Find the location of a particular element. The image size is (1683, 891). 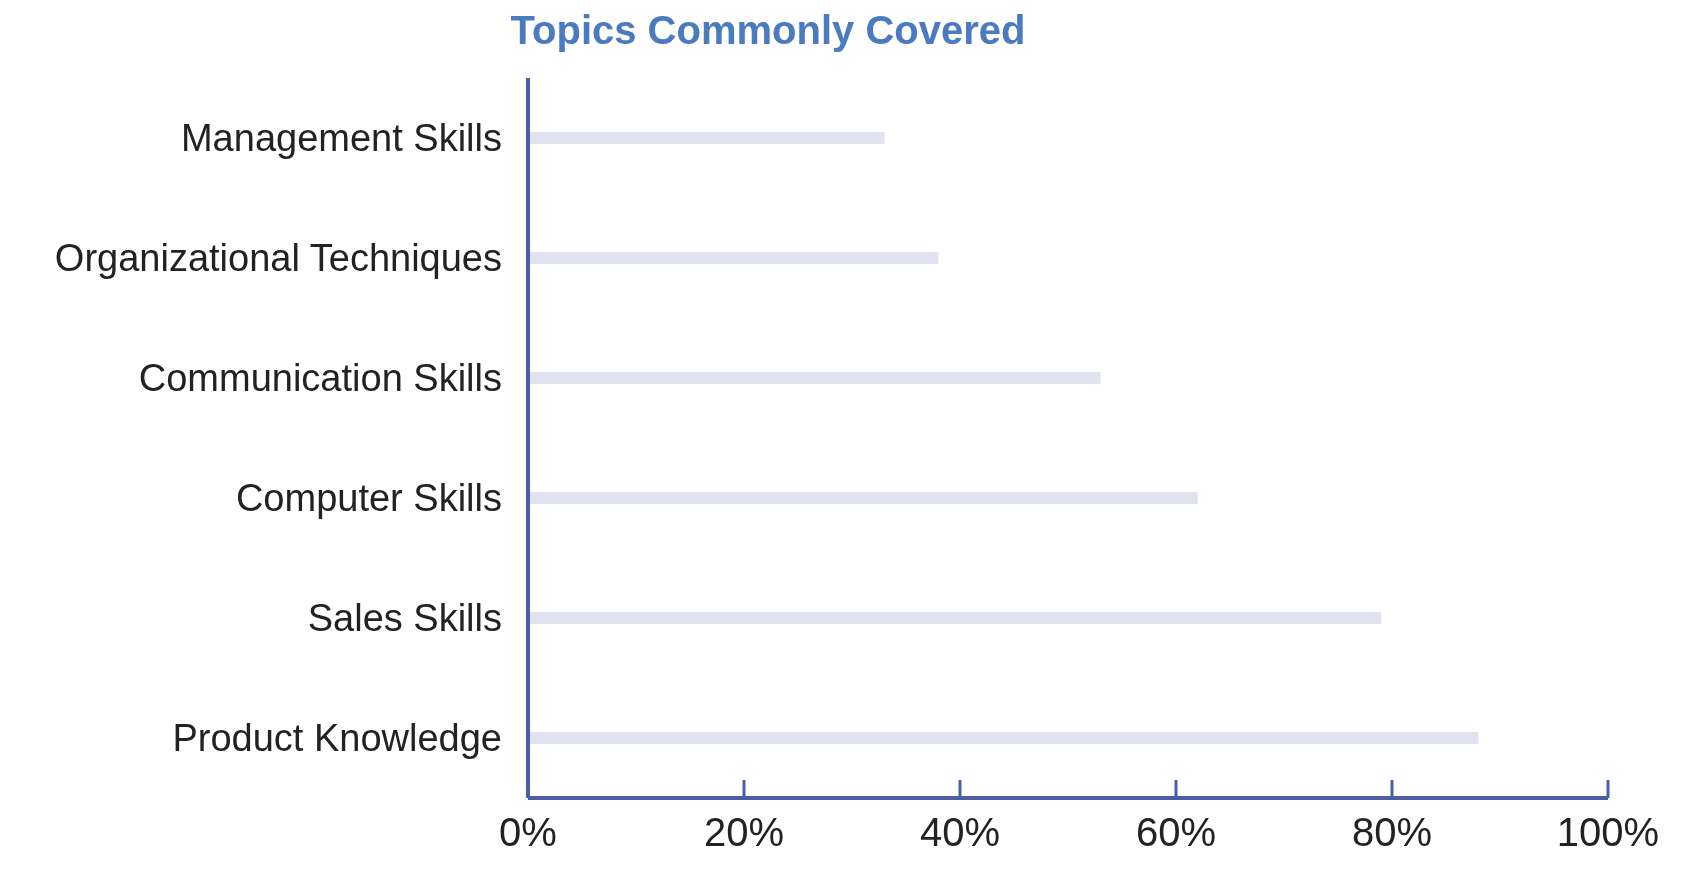

y-tick-label: Product Knowledge is located at coordinates (337, 738).